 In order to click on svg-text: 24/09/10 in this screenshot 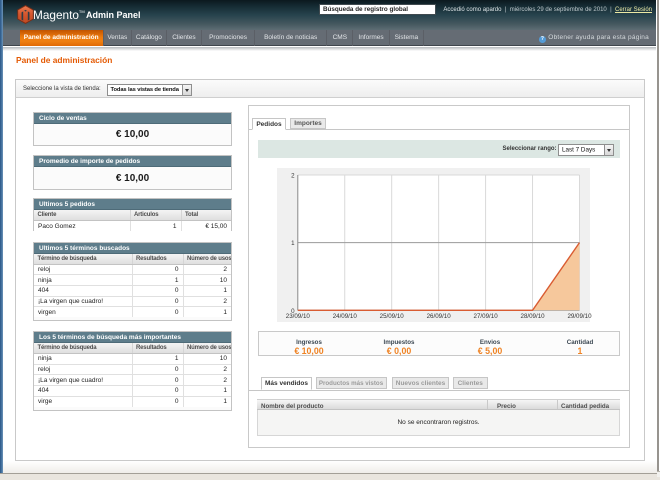, I will do `click(345, 316)`.